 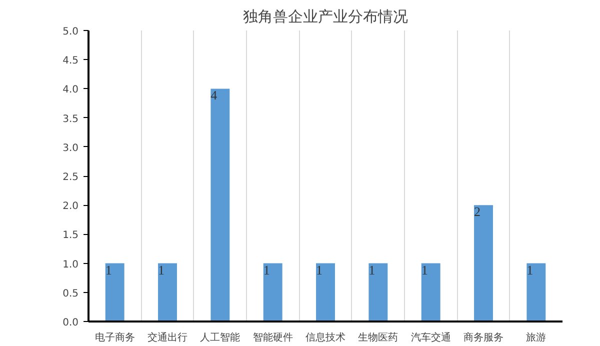 I want to click on text: 4.0, so click(x=70, y=90).